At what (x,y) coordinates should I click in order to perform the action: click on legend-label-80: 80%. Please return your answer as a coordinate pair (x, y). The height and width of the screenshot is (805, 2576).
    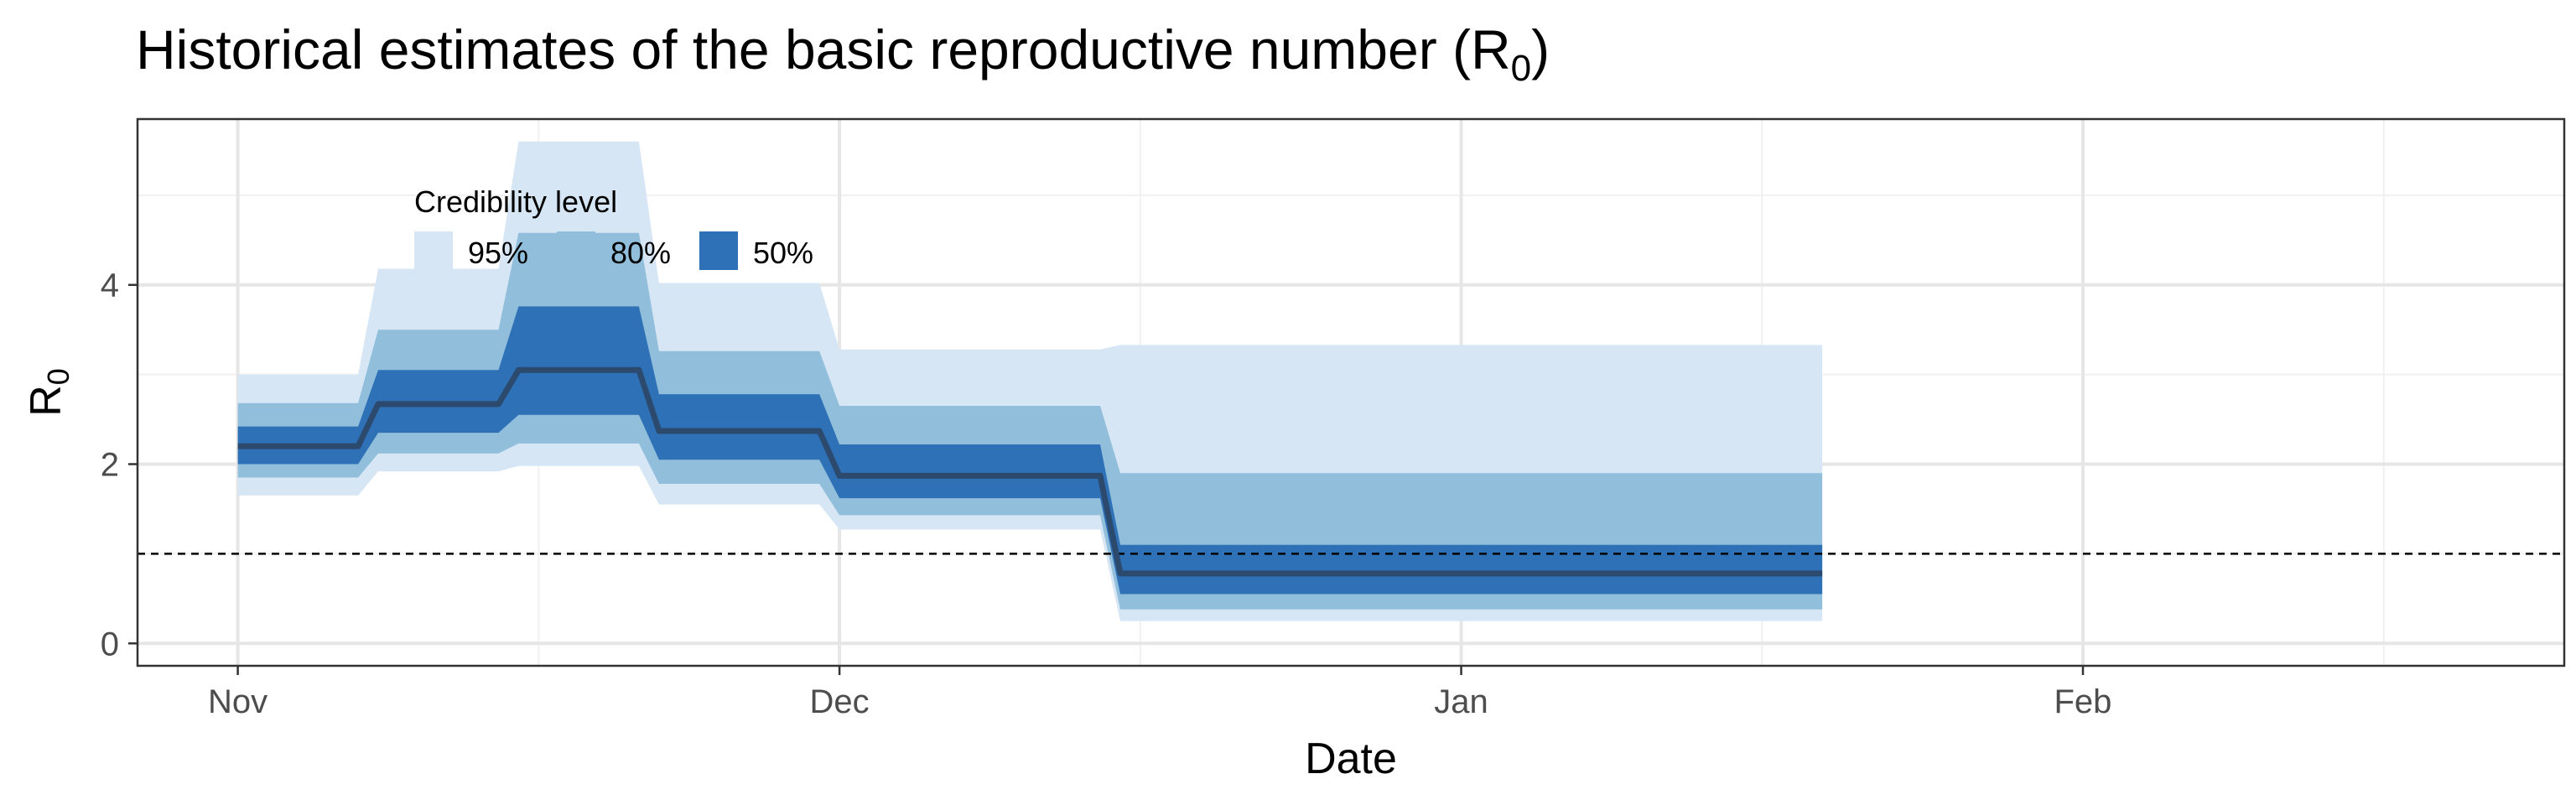
    Looking at the image, I should click on (640, 253).